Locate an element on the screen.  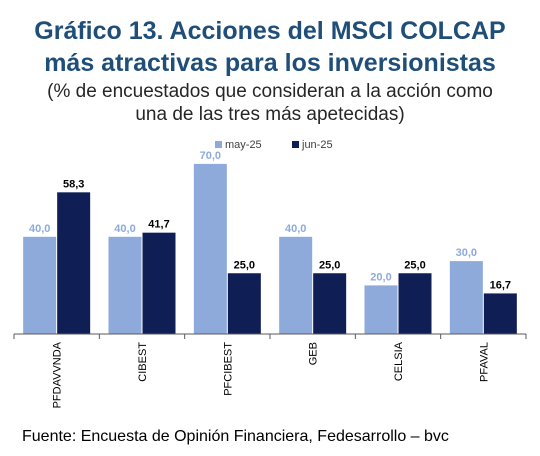
legend-label-may-25: may-25 is located at coordinates (243, 145).